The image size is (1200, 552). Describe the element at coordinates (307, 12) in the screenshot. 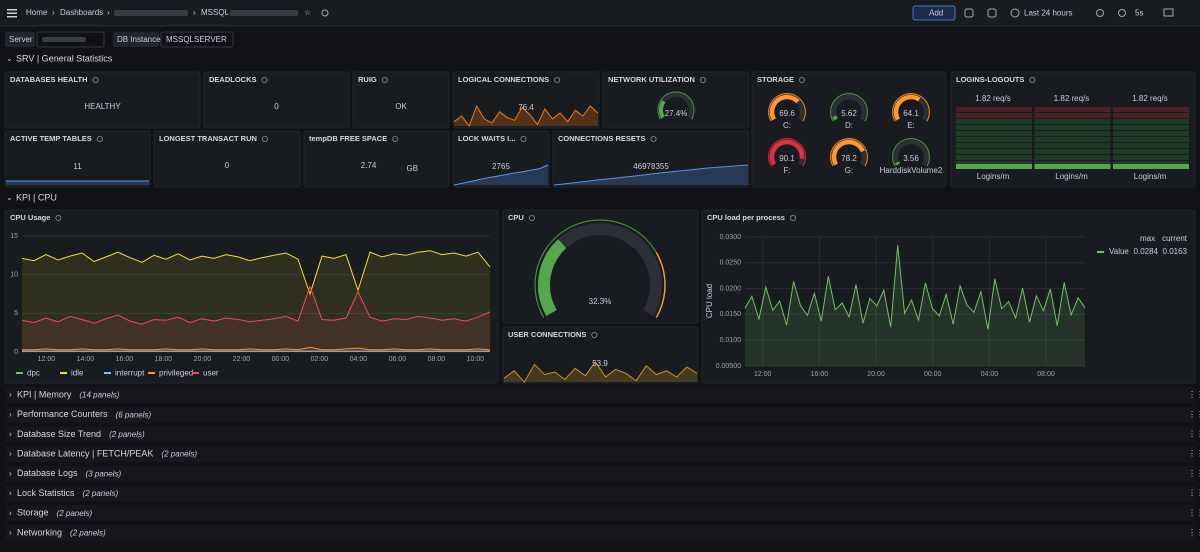

I see `star-icon: ☆` at that location.